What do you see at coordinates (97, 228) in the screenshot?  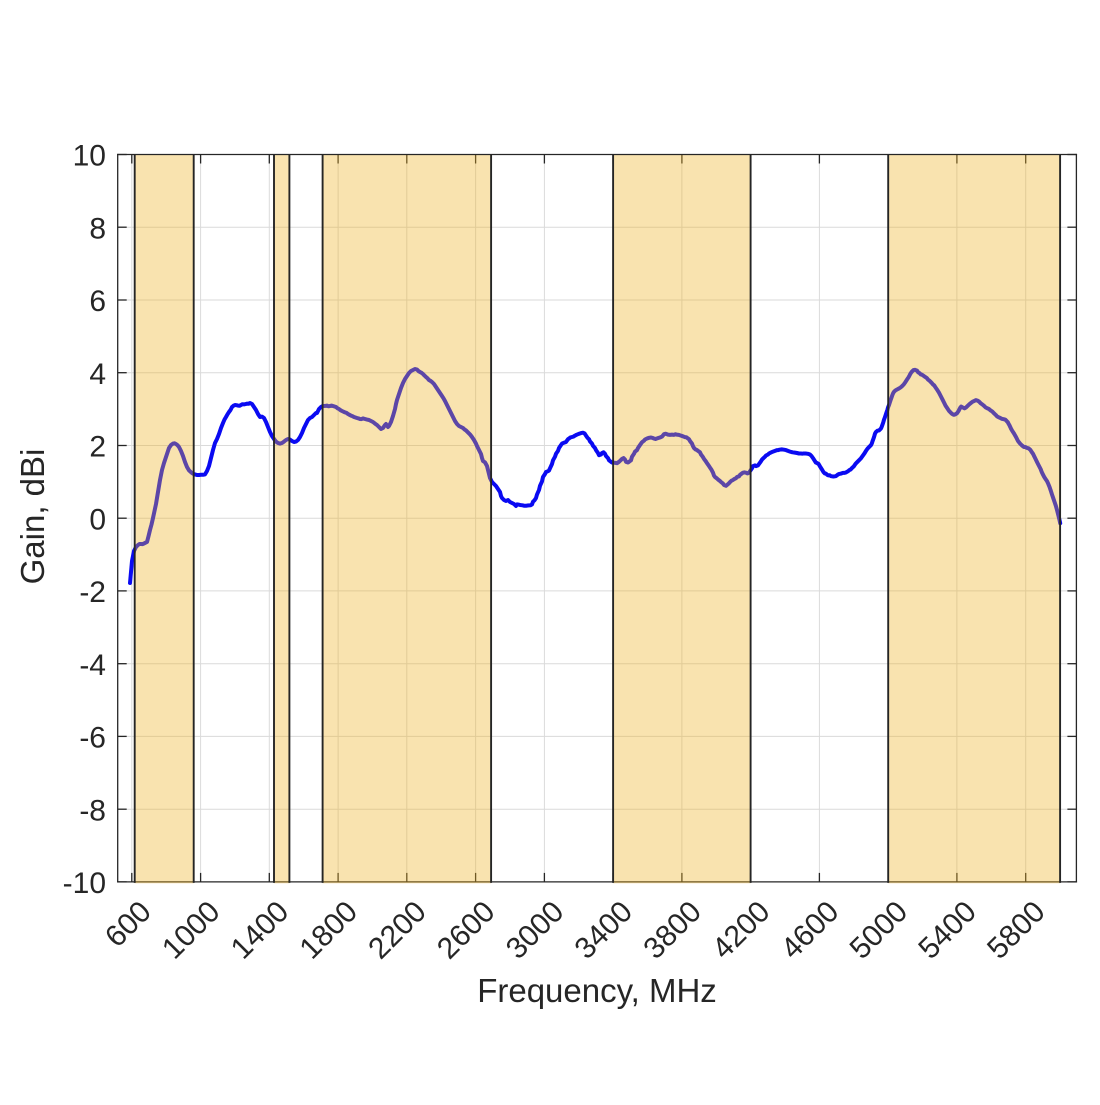 I see `svg-text: 8` at bounding box center [97, 228].